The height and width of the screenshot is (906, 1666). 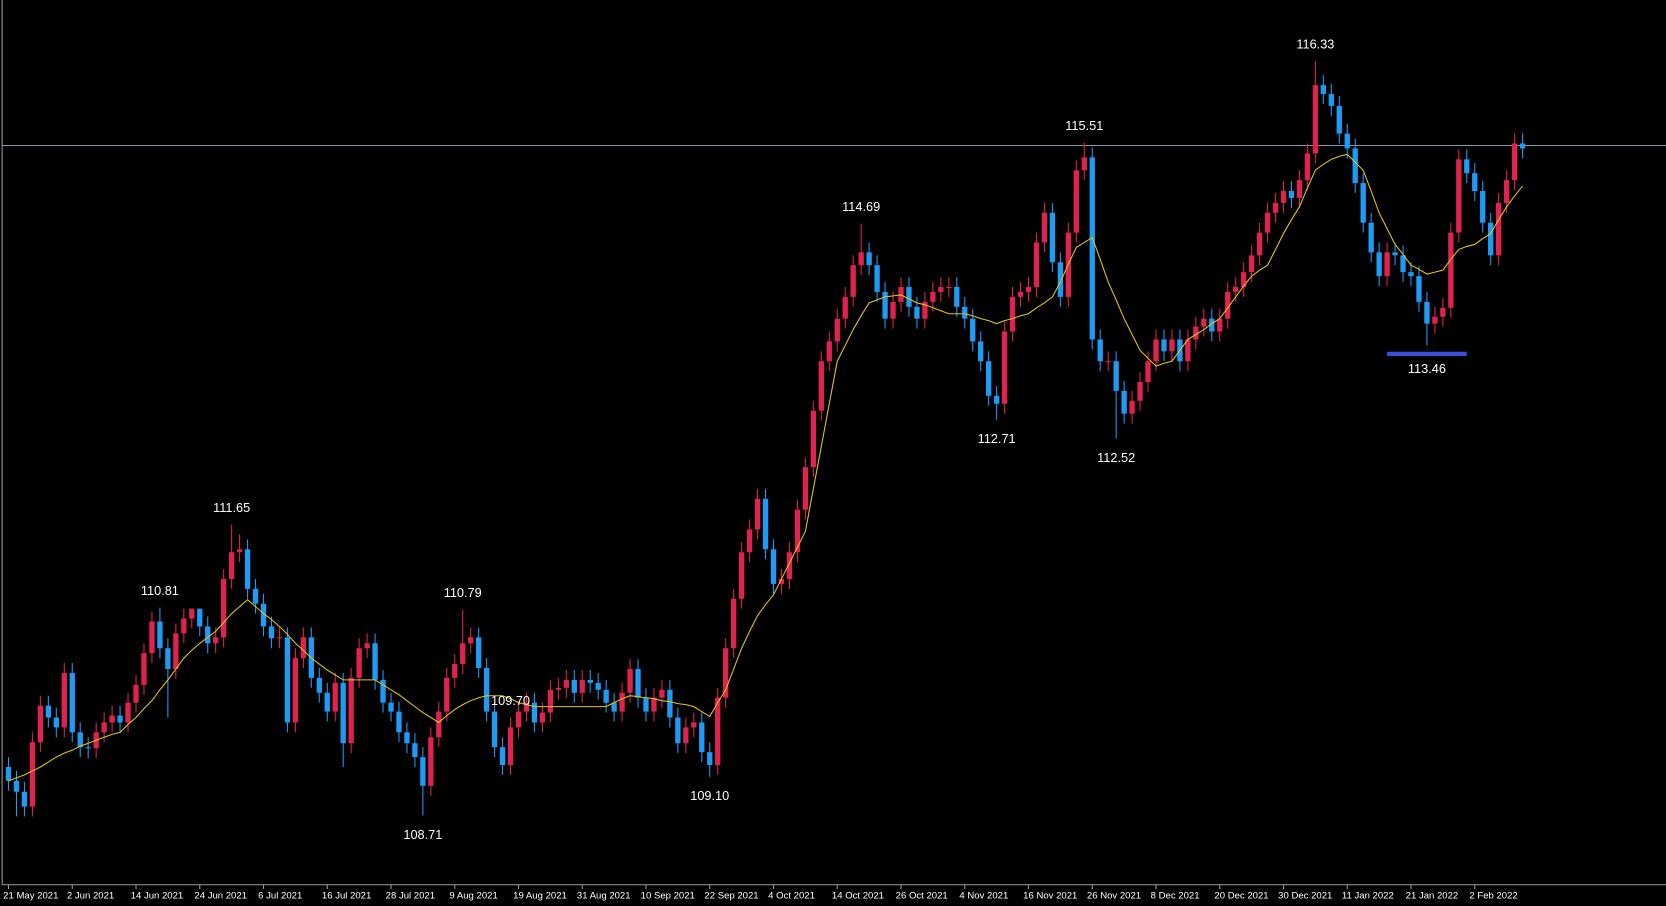 I want to click on x-tick-label: 20 Dec 2021, so click(x=1241, y=896).